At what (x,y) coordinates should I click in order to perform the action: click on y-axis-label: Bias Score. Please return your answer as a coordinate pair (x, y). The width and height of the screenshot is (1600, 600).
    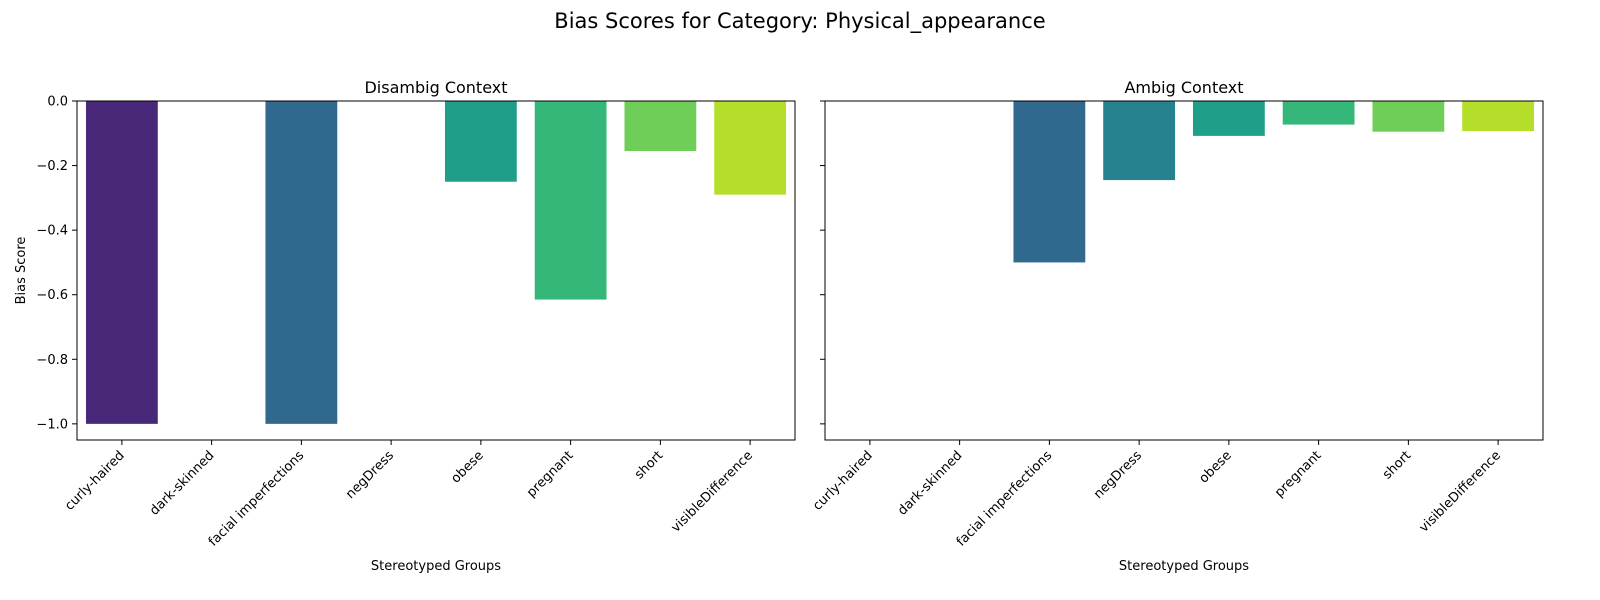
    Looking at the image, I should click on (21, 271).